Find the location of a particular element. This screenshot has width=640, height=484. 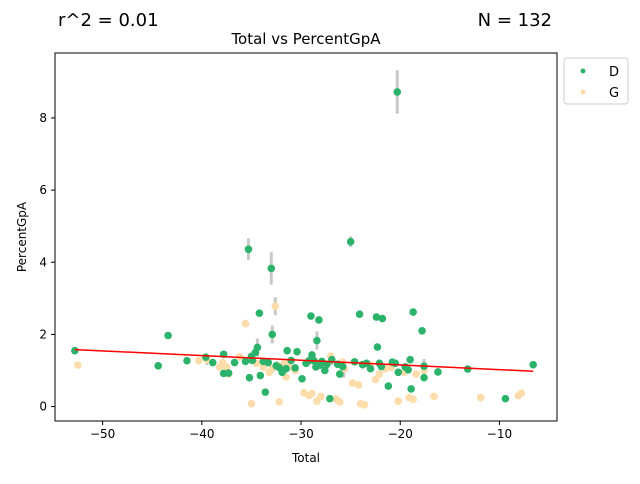

x-axis-label: Total is located at coordinates (305, 458).